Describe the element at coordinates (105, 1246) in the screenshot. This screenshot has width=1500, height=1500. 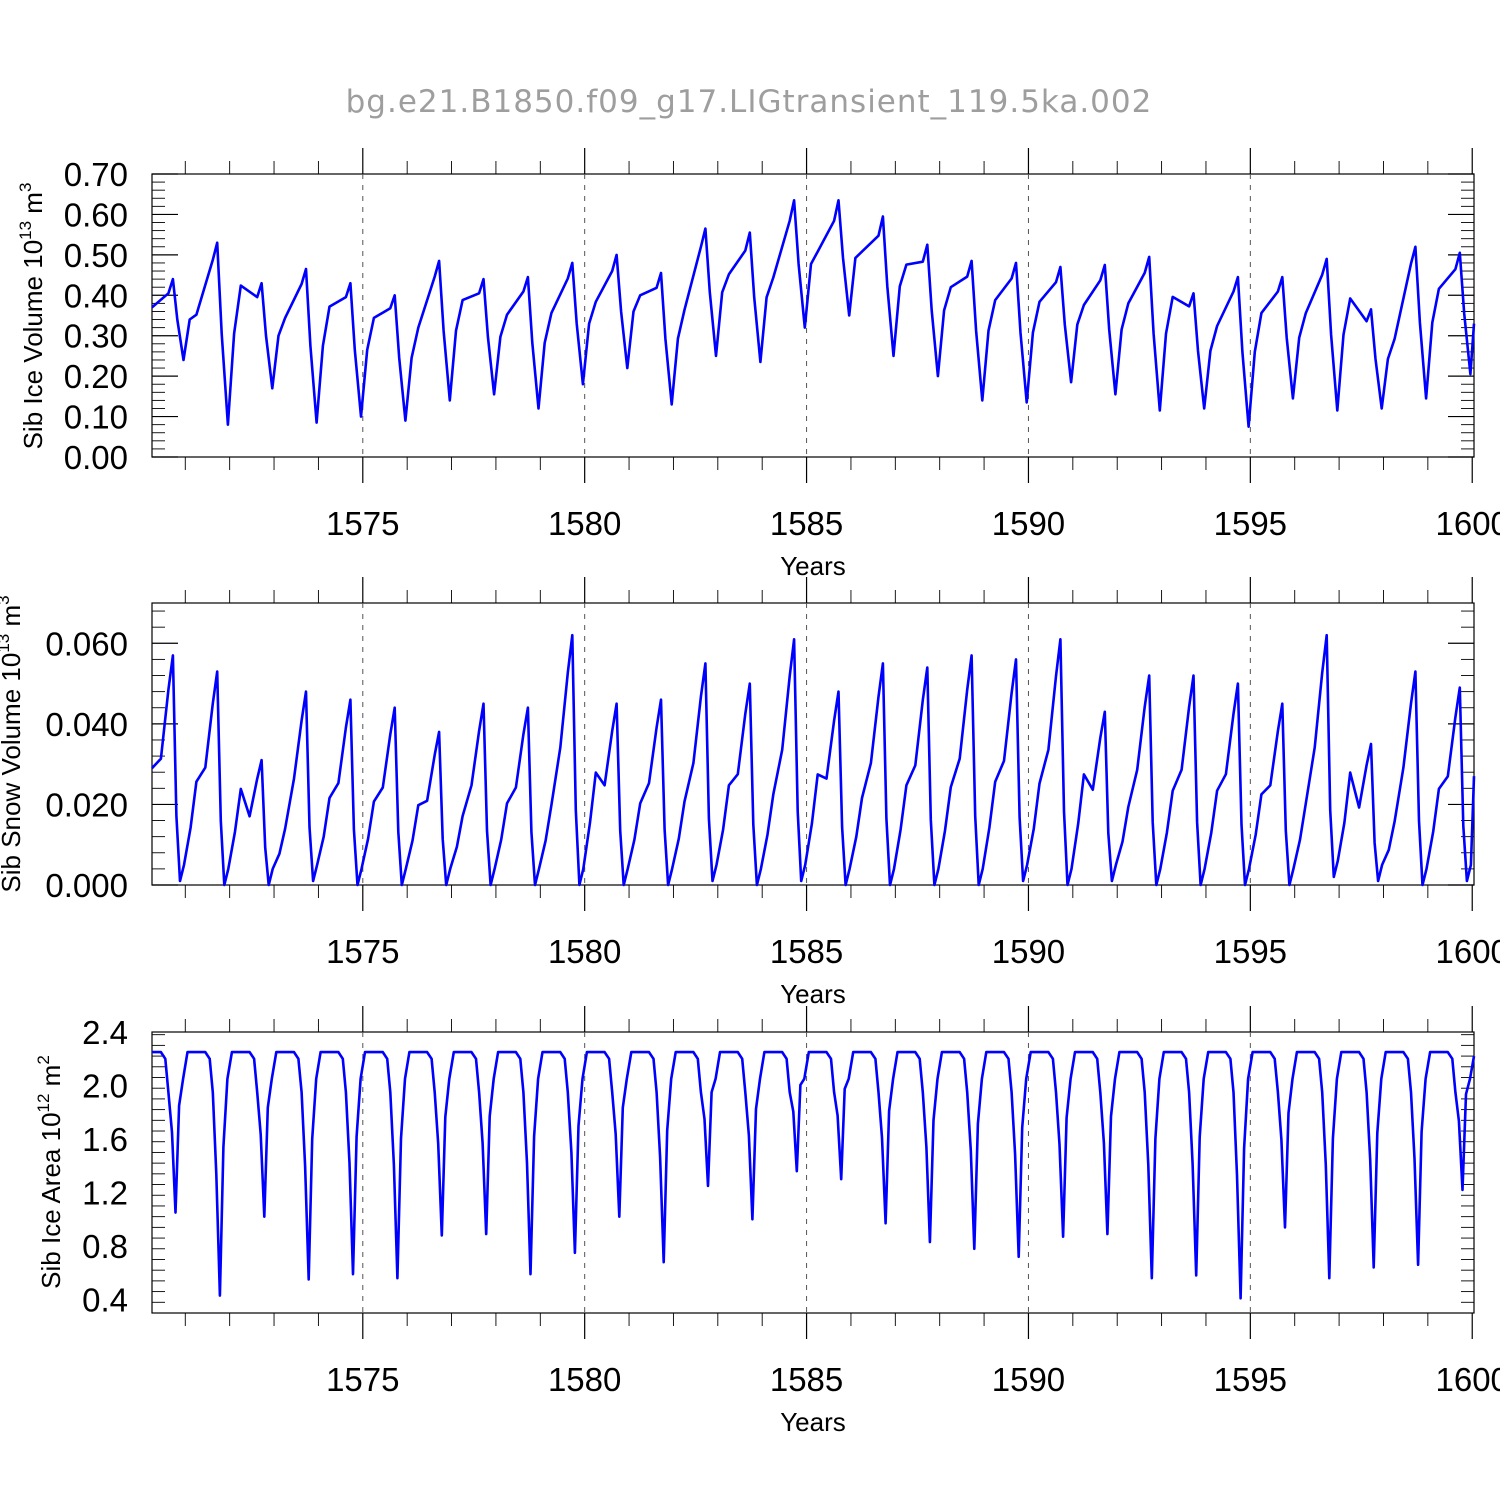
I see `y-tick-label: 0.8` at that location.